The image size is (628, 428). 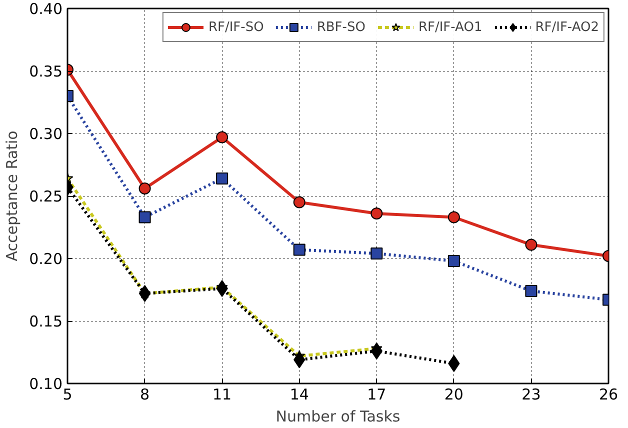 I want to click on x-axis-title: Number of Tasks, so click(x=338, y=417).